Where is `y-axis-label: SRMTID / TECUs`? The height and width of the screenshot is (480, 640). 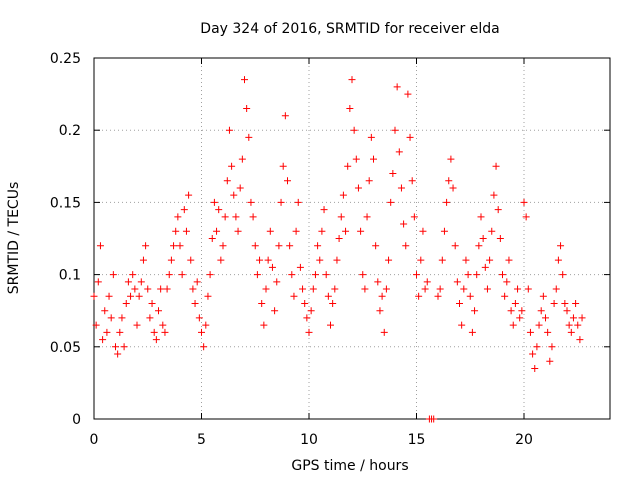 y-axis-label: SRMTID / TECUs is located at coordinates (14, 238).